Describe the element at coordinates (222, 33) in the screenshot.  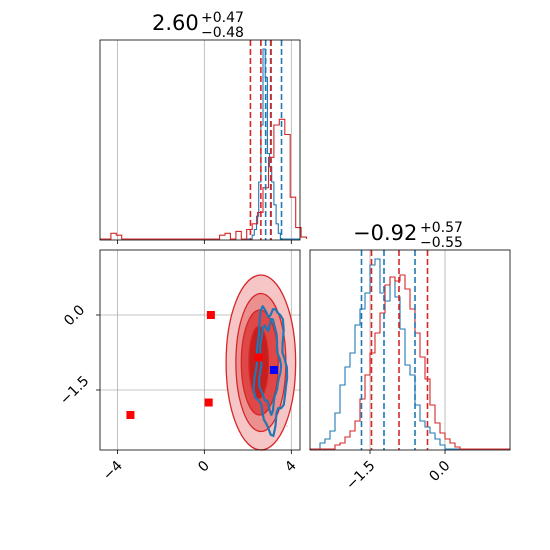
I see `title-1-minus: −0.48` at that location.